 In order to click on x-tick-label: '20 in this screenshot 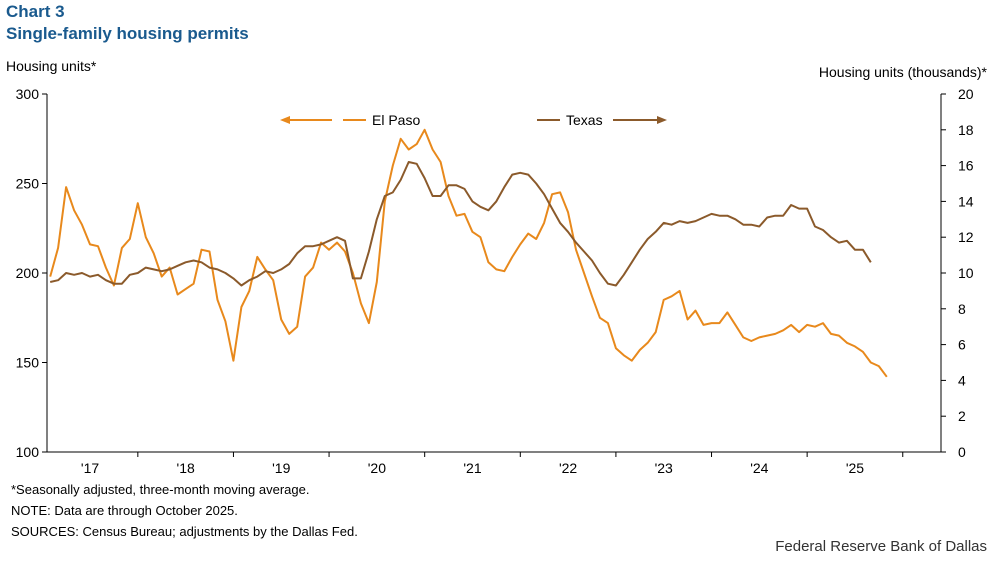, I will do `click(377, 468)`.